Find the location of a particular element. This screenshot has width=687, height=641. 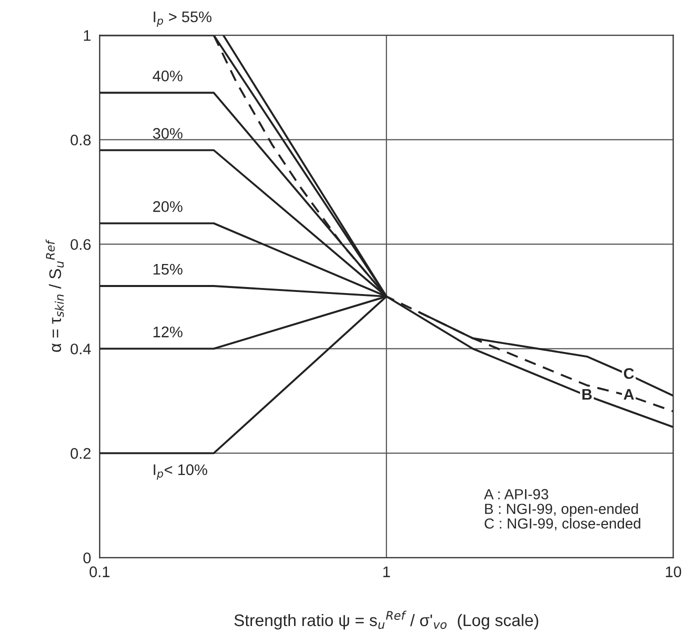

series-label: B is located at coordinates (587, 394).